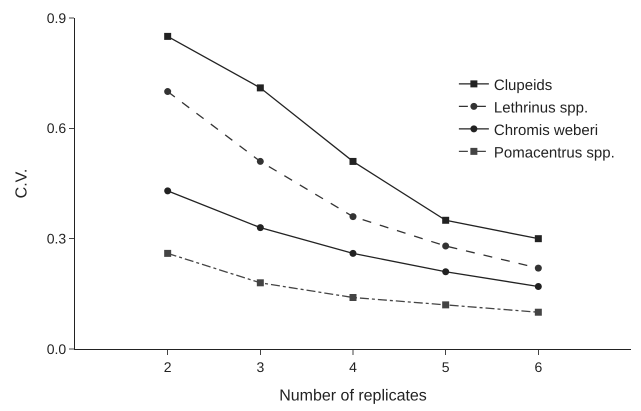 Image resolution: width=641 pixels, height=411 pixels. Describe the element at coordinates (538, 366) in the screenshot. I see `x-tick-label: 6` at that location.